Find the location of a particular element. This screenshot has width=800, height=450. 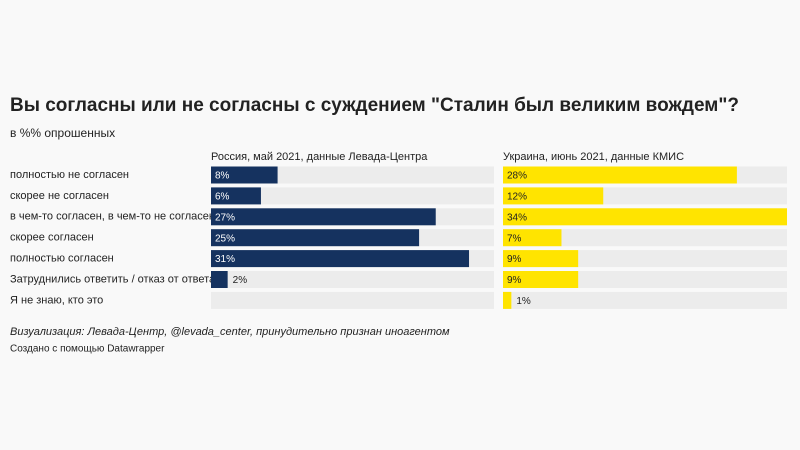

value-label: 34% is located at coordinates (517, 217).